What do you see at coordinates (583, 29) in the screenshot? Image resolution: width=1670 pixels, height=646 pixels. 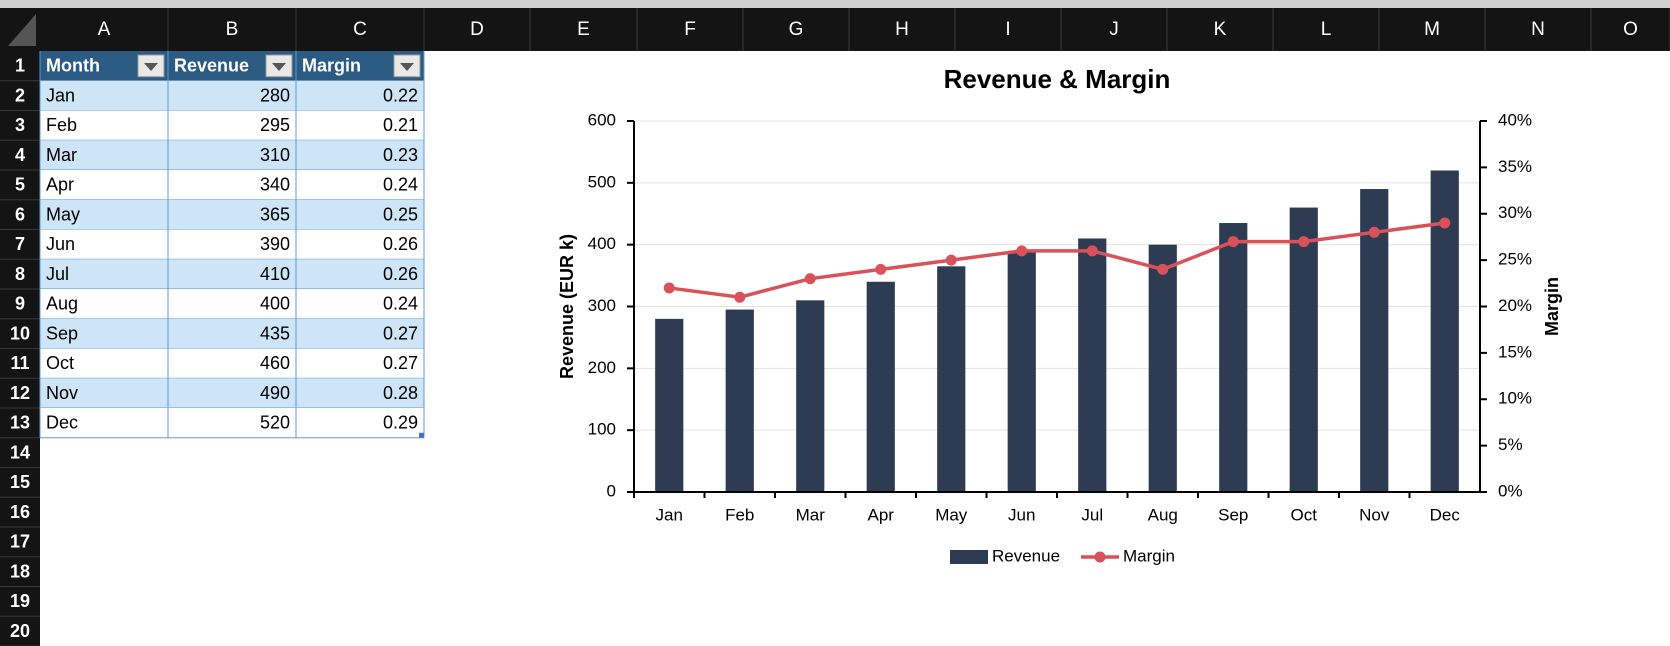 I see `column-header: E` at bounding box center [583, 29].